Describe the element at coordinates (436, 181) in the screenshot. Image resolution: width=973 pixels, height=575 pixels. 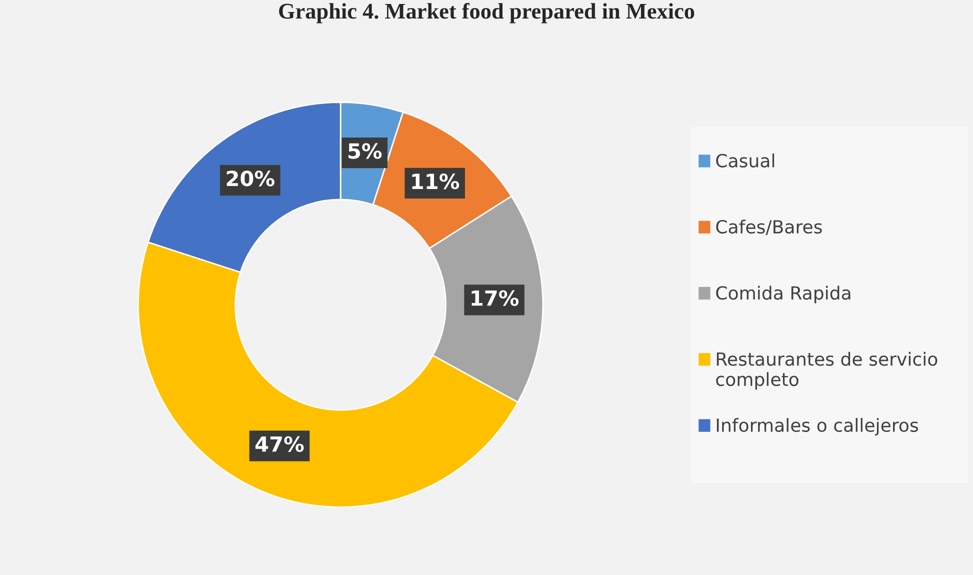
I see `data-label: 11%` at that location.